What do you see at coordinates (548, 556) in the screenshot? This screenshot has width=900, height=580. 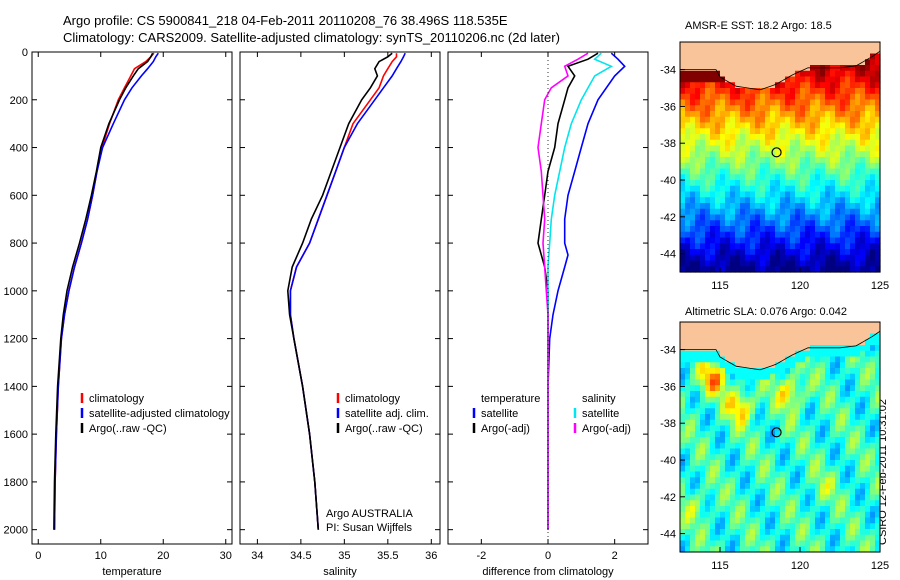 I see `x-tick-label: 0` at bounding box center [548, 556].